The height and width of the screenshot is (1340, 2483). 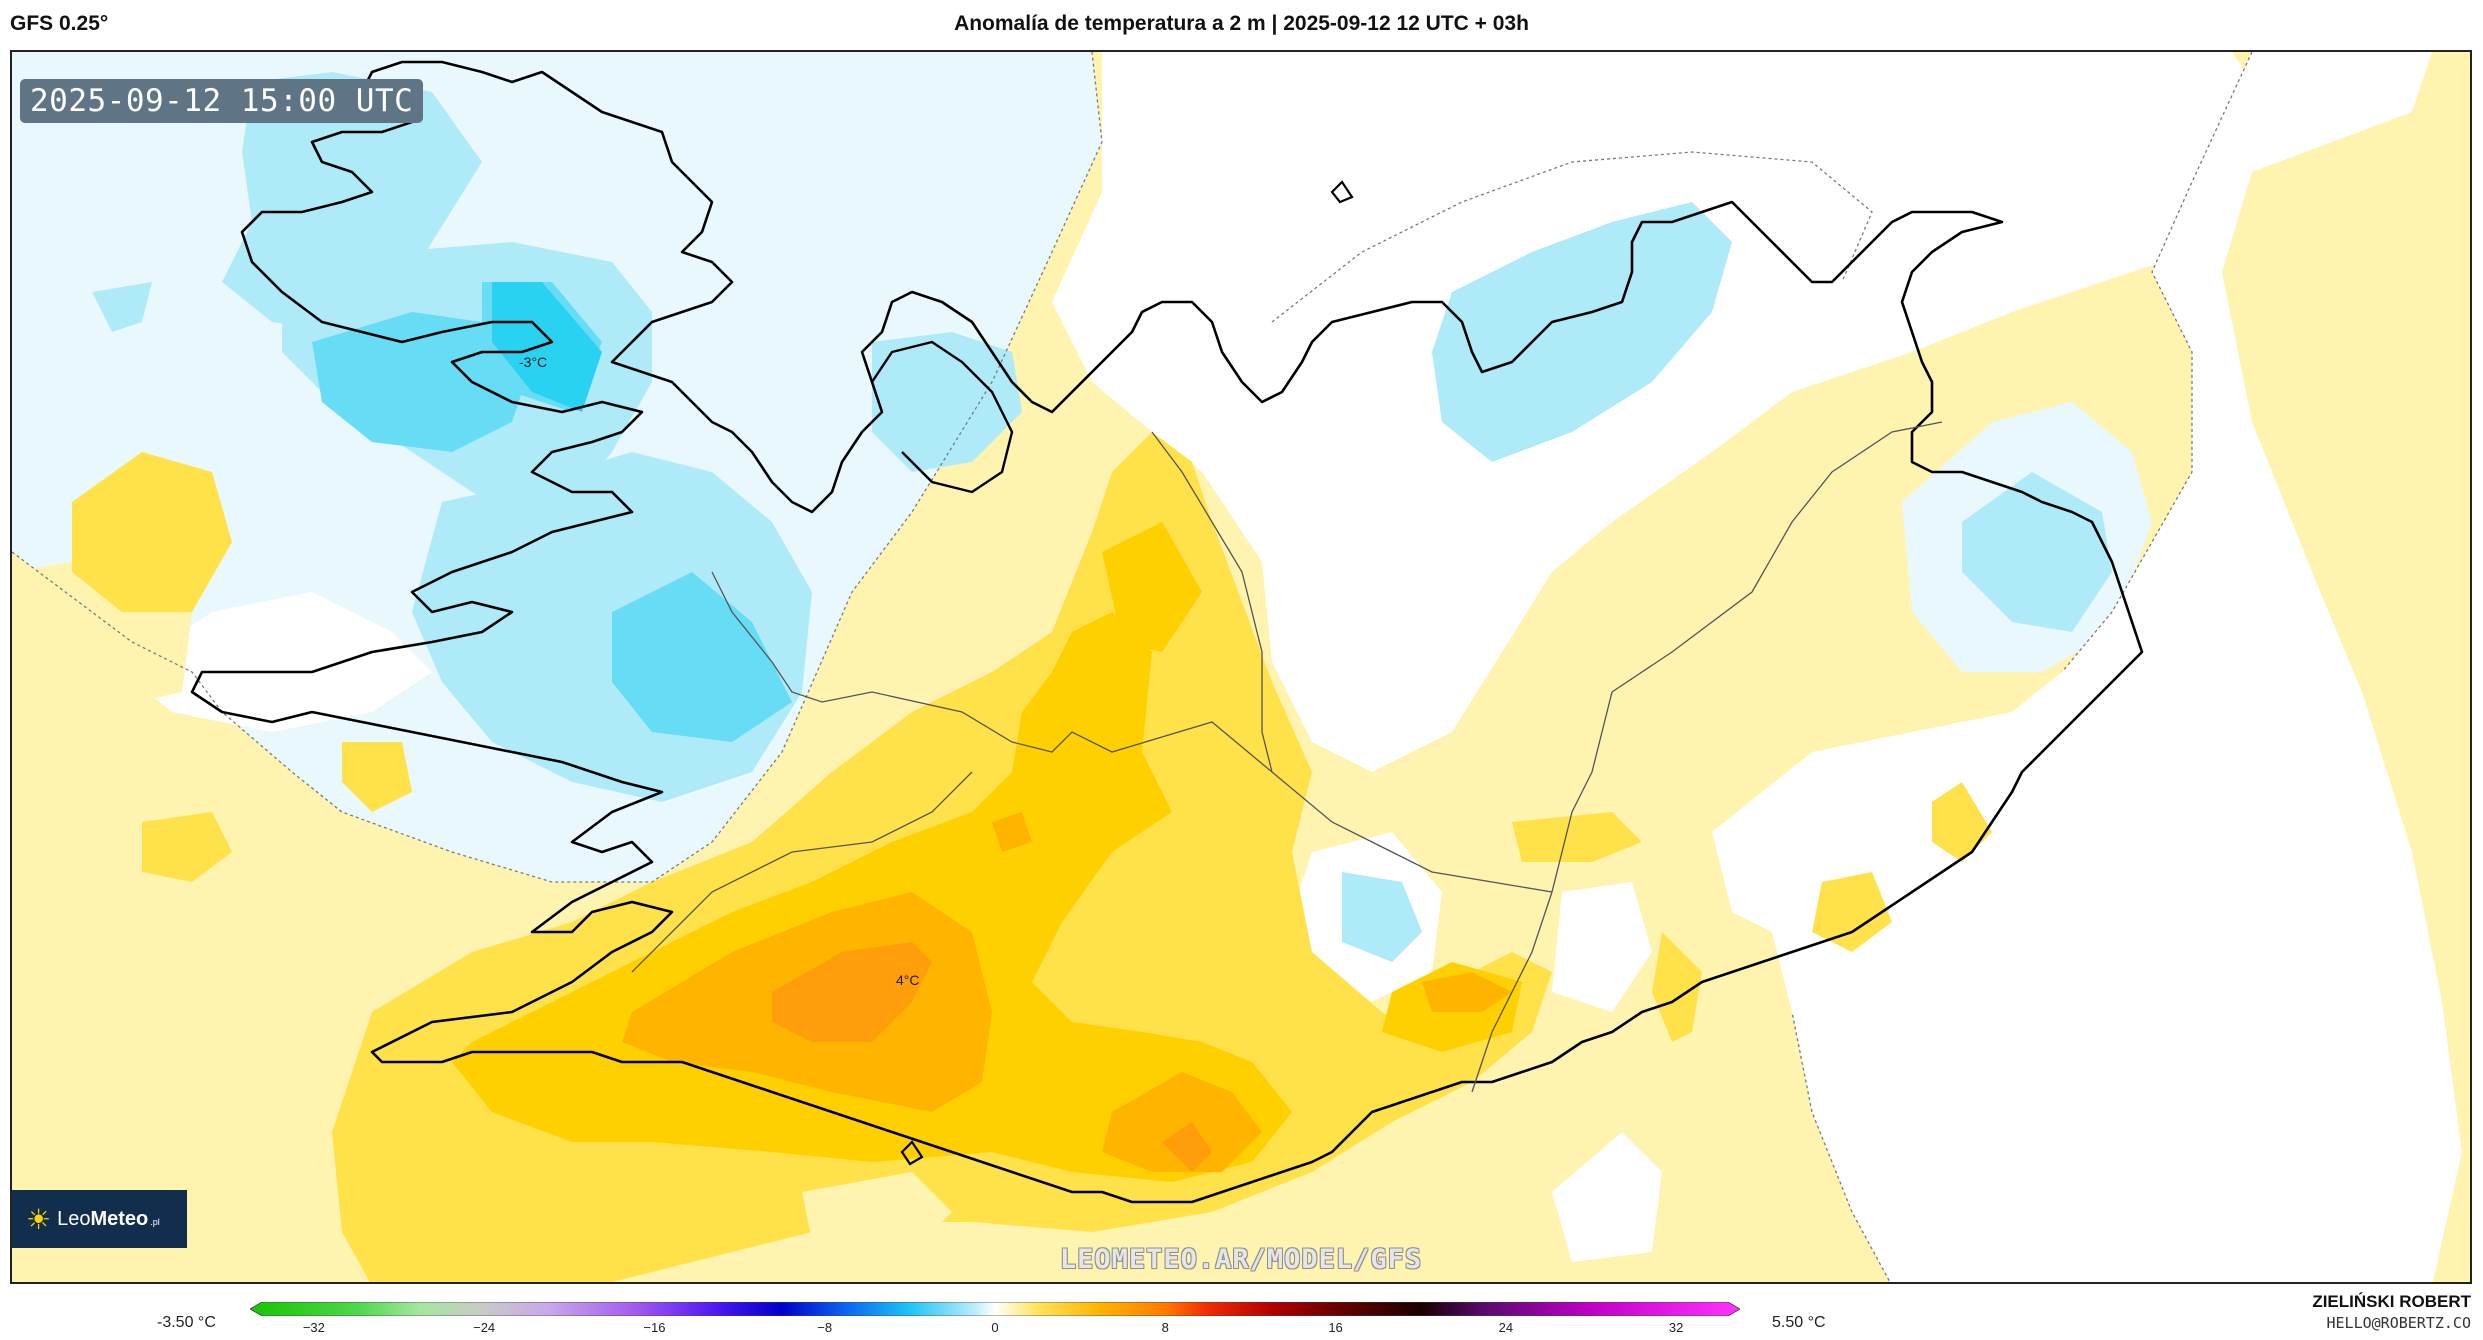 What do you see at coordinates (1241, 1259) in the screenshot?
I see `source-watermark: LEOMETEO.AR/MODEL/GFS` at bounding box center [1241, 1259].